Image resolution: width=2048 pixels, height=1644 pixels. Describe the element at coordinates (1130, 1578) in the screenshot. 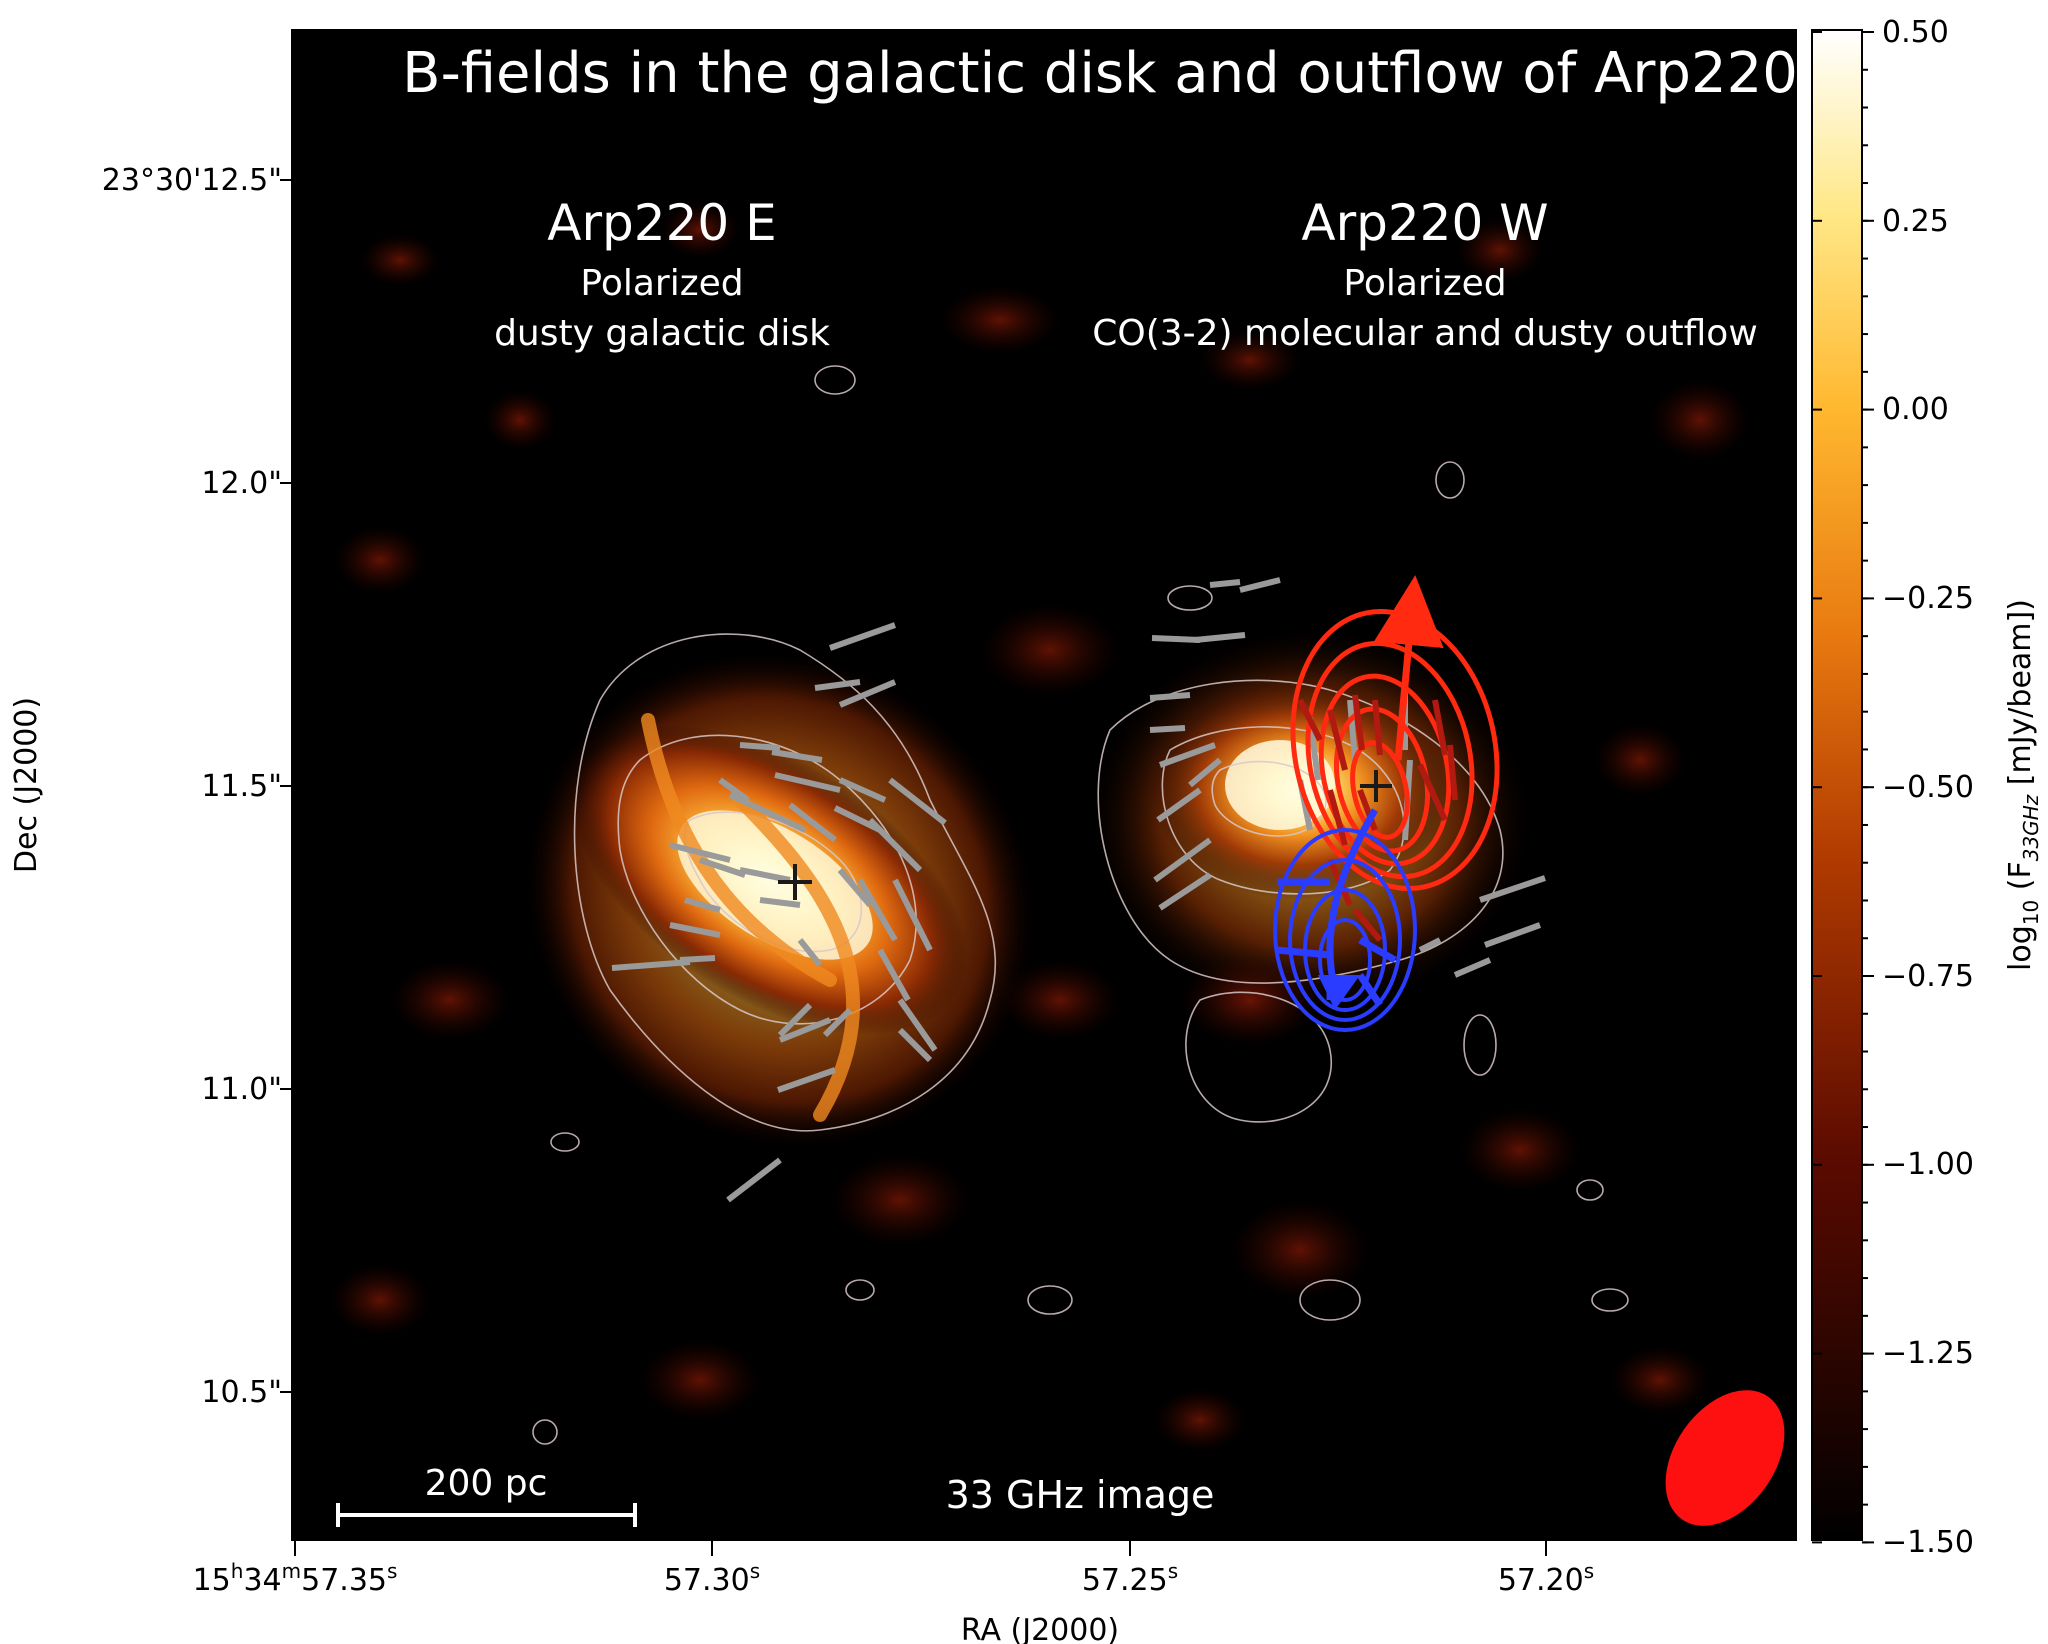

I see `x-tick-label-2: 57.25s` at that location.